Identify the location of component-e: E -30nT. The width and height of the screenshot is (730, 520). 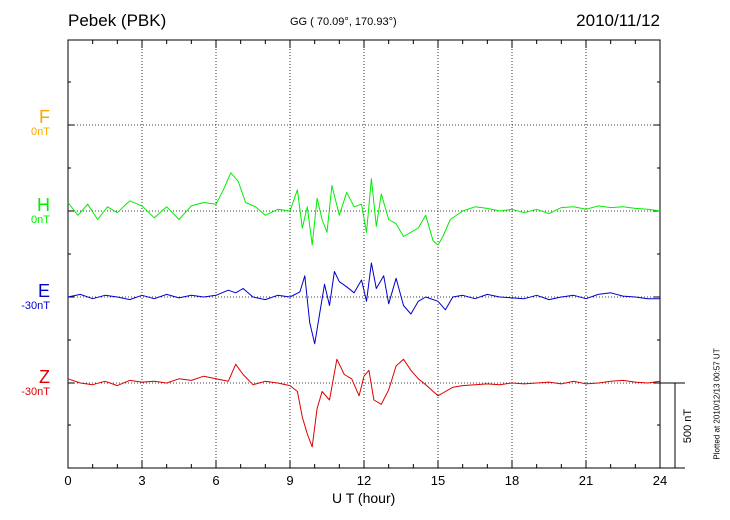
(35, 297).